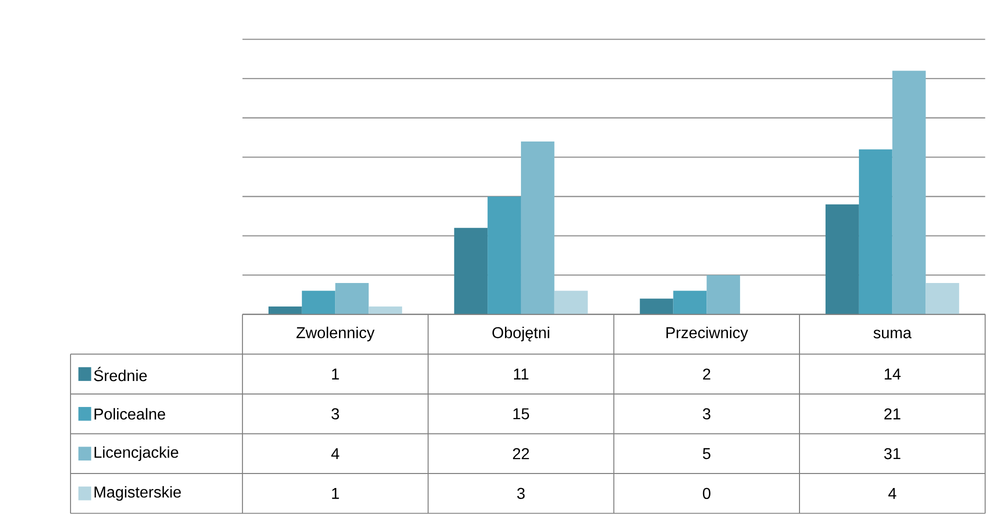 This screenshot has height=522, width=995. Describe the element at coordinates (521, 374) in the screenshot. I see `data-label: 11` at that location.